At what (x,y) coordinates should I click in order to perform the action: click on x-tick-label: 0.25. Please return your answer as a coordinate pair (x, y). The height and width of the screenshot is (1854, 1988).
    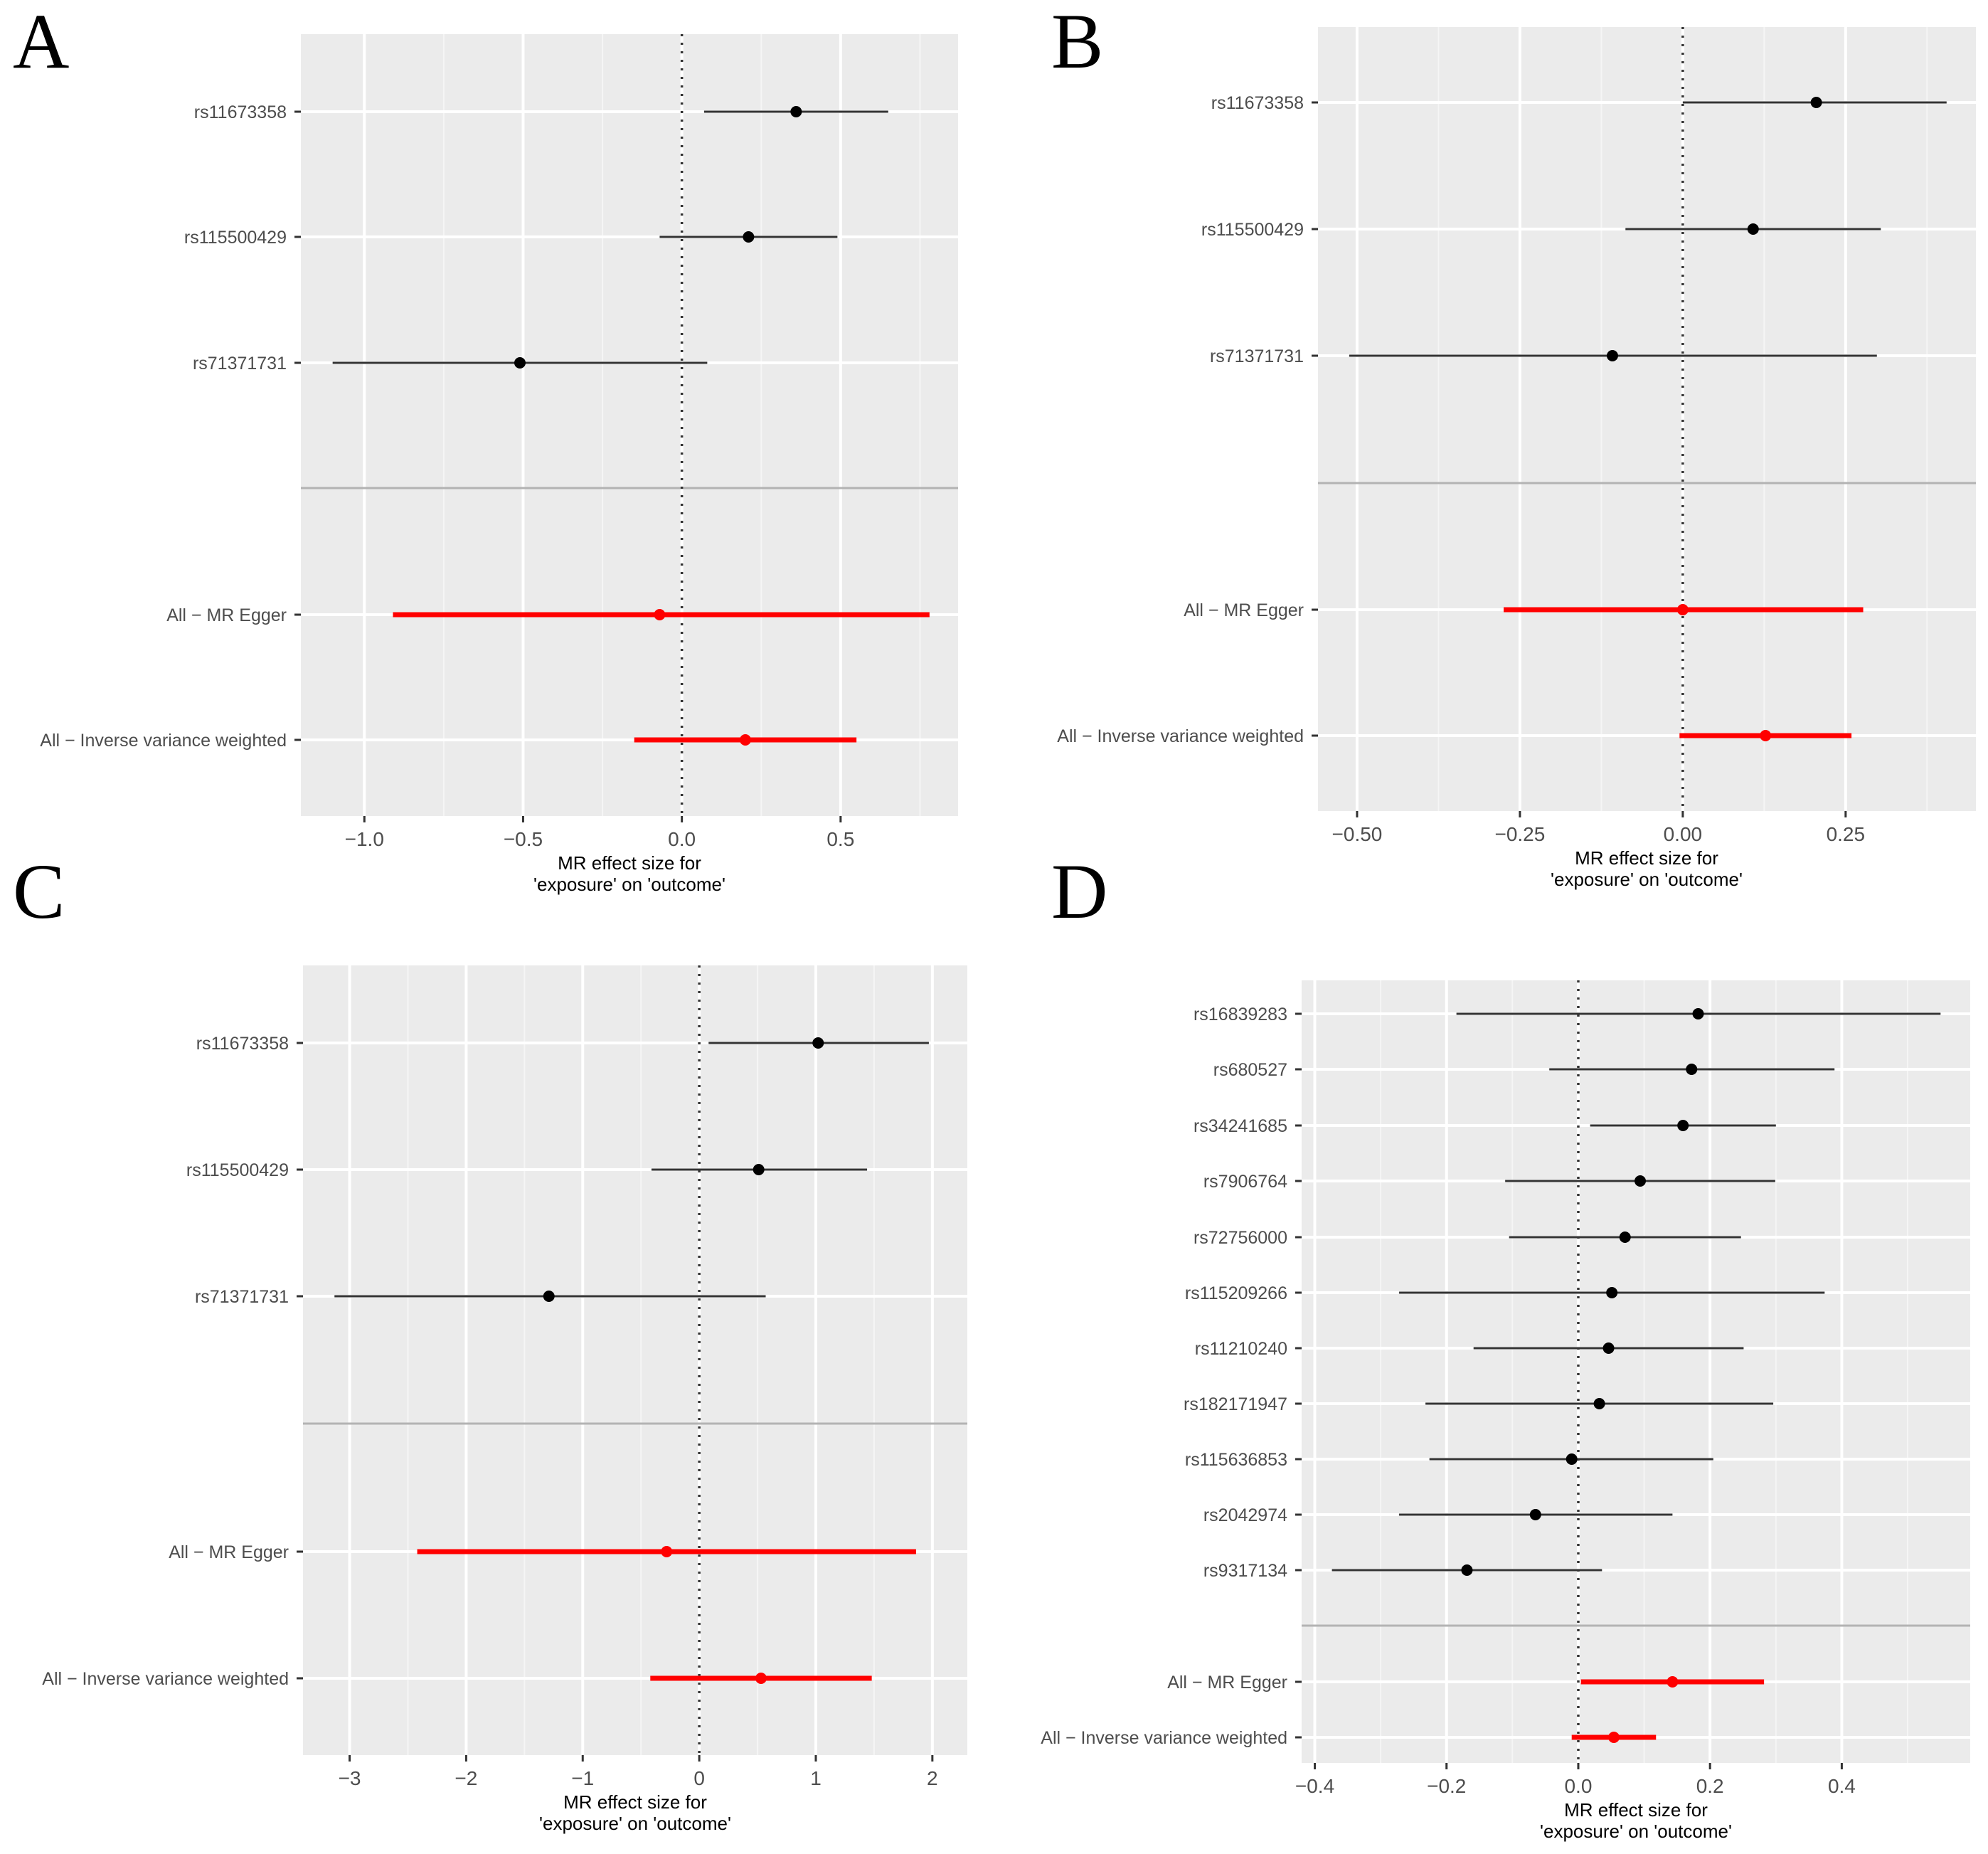
    Looking at the image, I should click on (1846, 834).